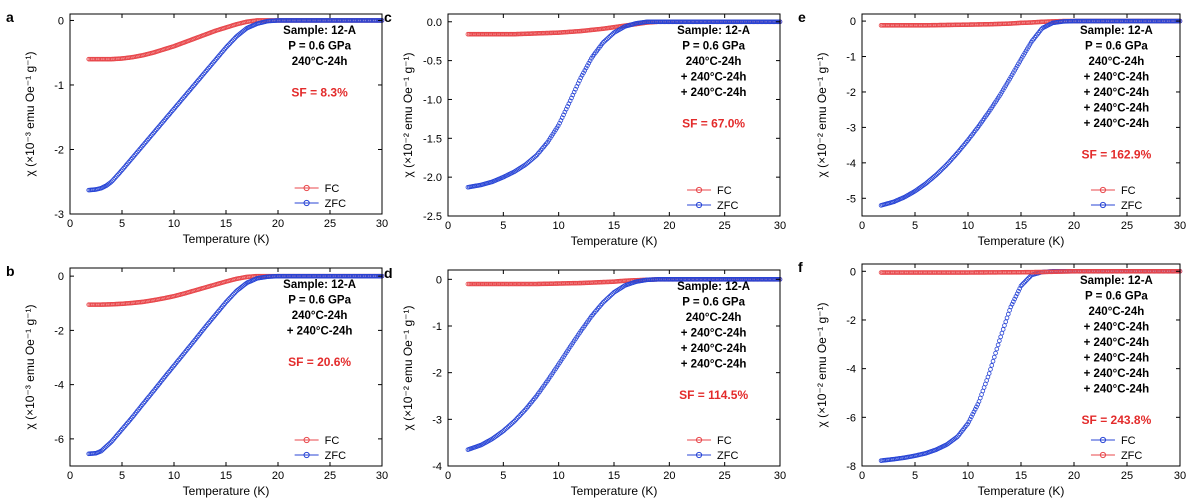 The height and width of the screenshot is (498, 1190). Describe the element at coordinates (437, 327) in the screenshot. I see `y-tick-label: -1` at that location.